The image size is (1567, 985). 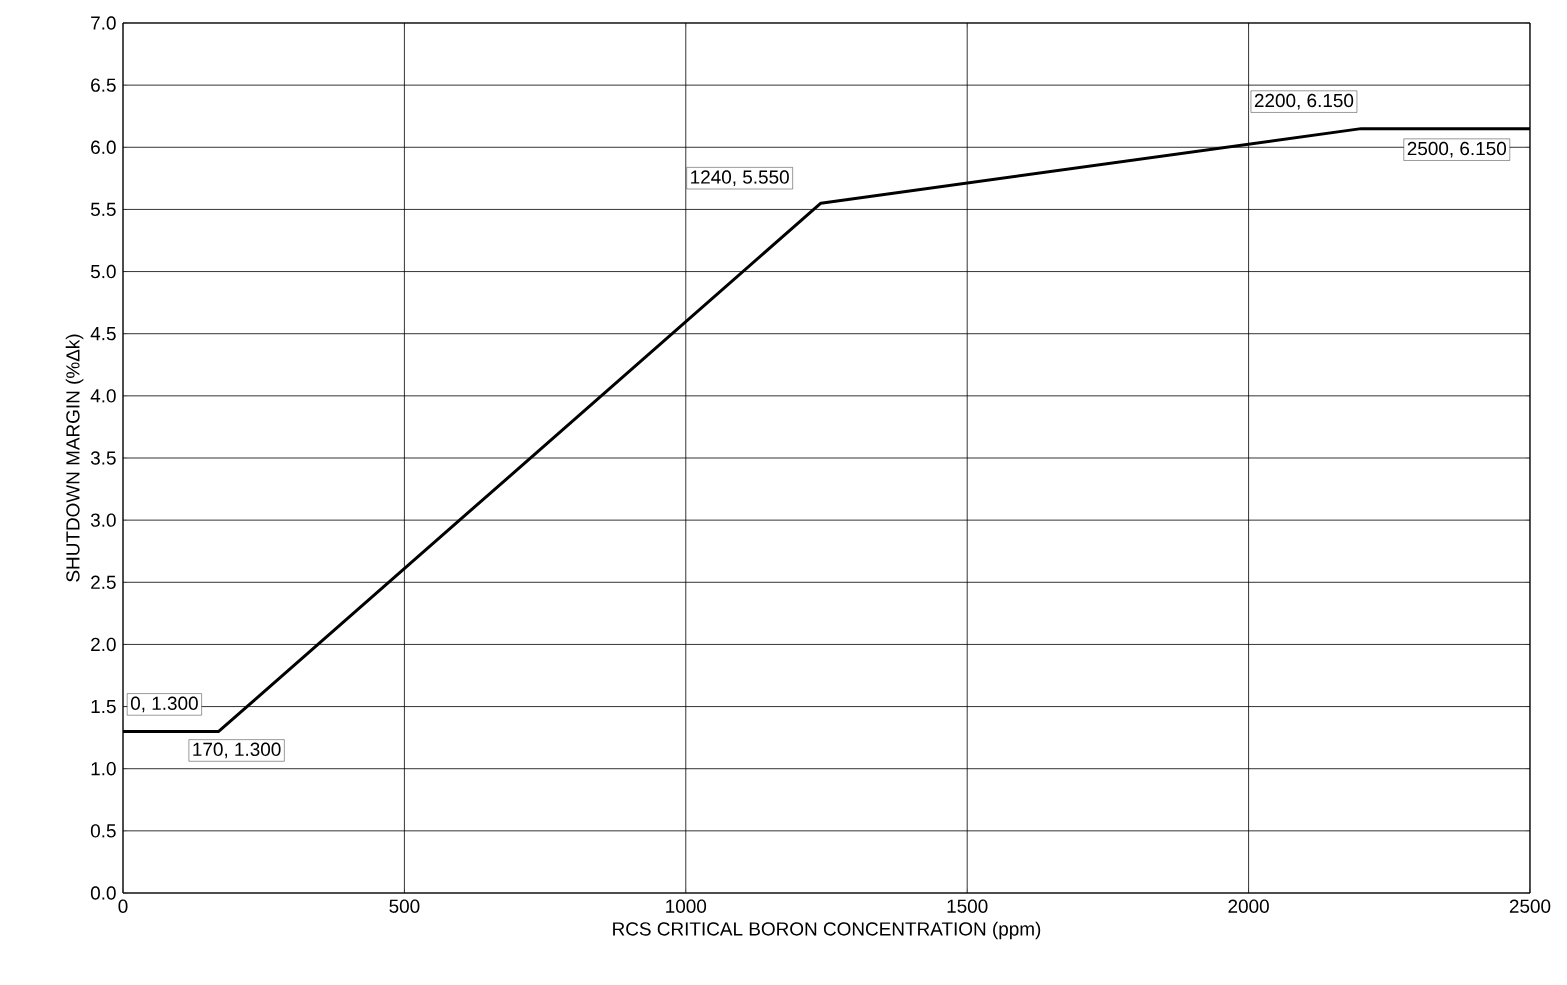 I want to click on y-tick-label: 0.0, so click(x=103, y=893).